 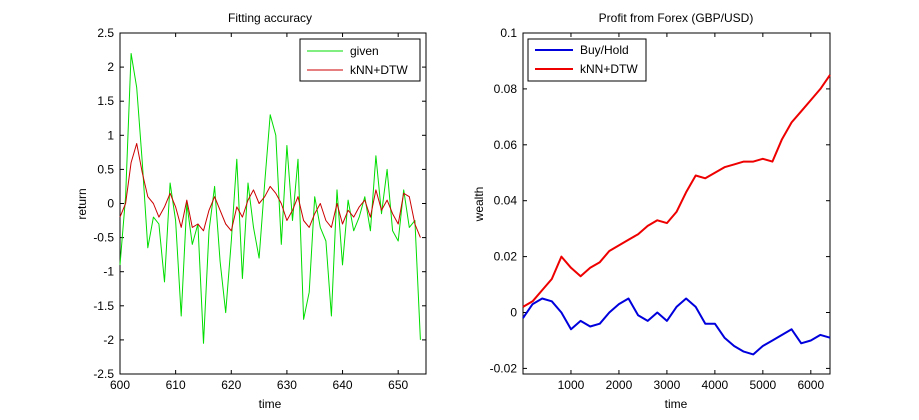 I want to click on legend-label-buy-hold: Buy/Hold, so click(x=604, y=50).